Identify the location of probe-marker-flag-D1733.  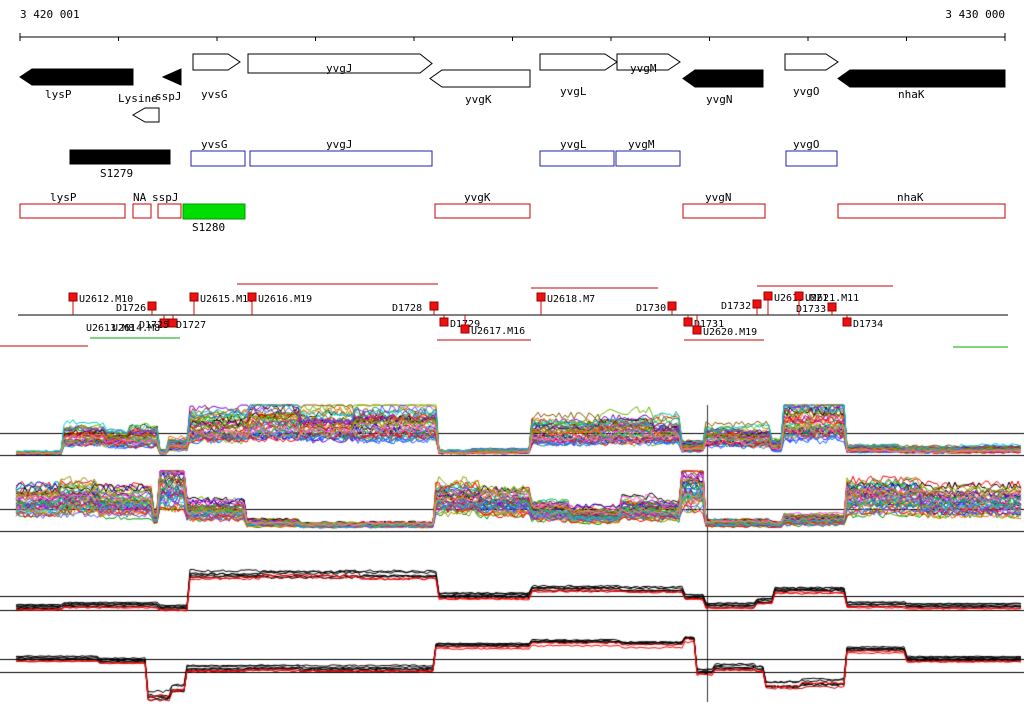
(832, 307).